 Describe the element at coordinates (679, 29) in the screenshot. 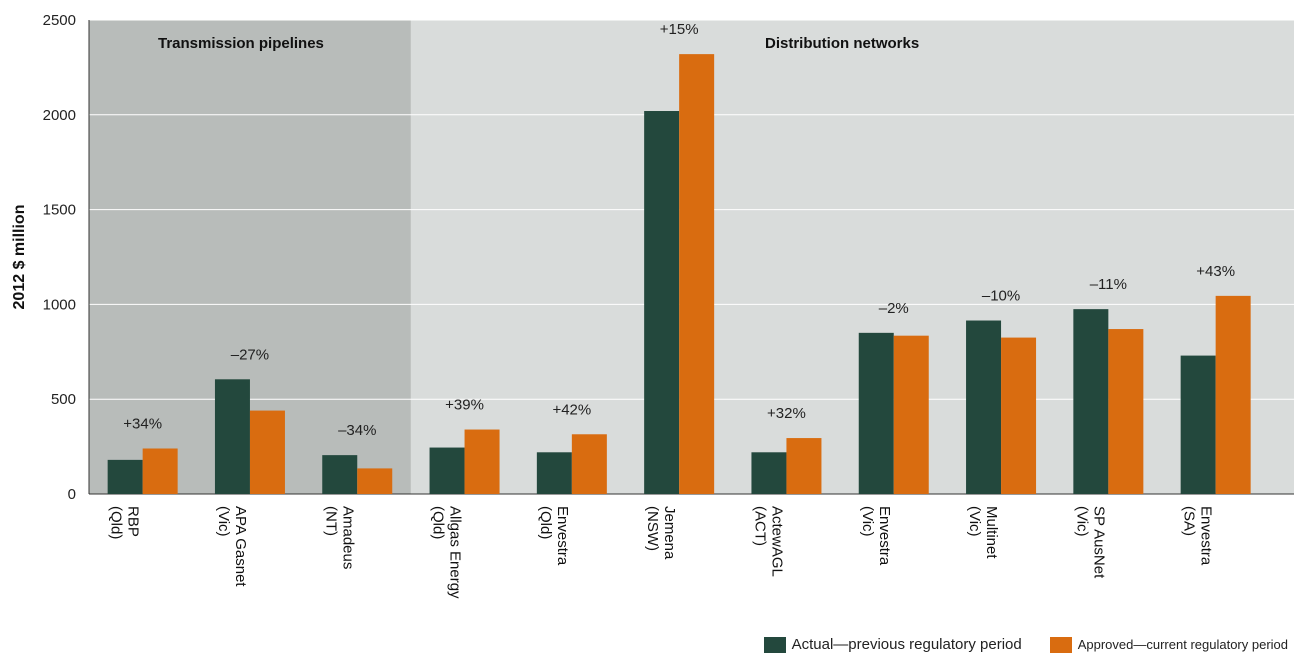

I see `change-label-5: +15%` at that location.